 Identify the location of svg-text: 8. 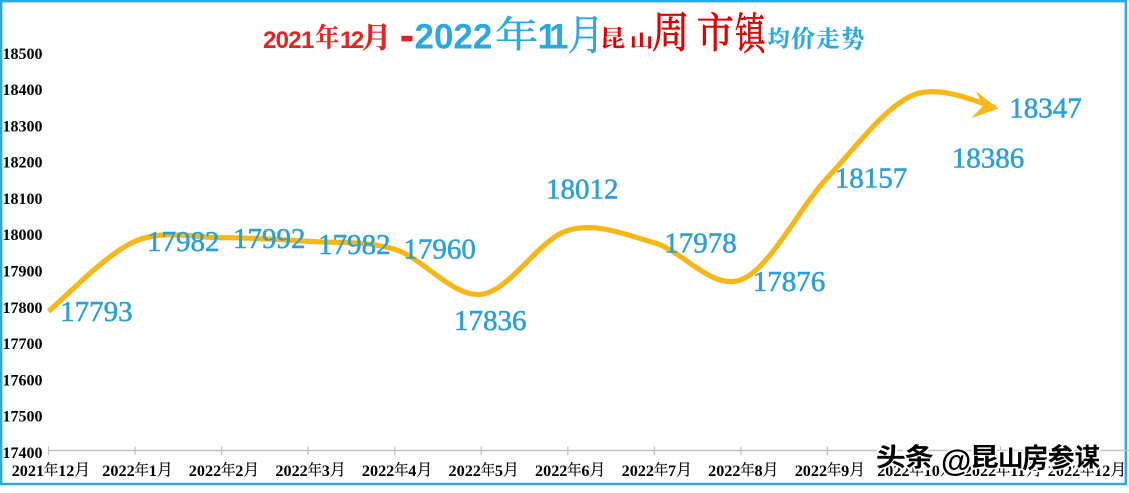
(759, 471).